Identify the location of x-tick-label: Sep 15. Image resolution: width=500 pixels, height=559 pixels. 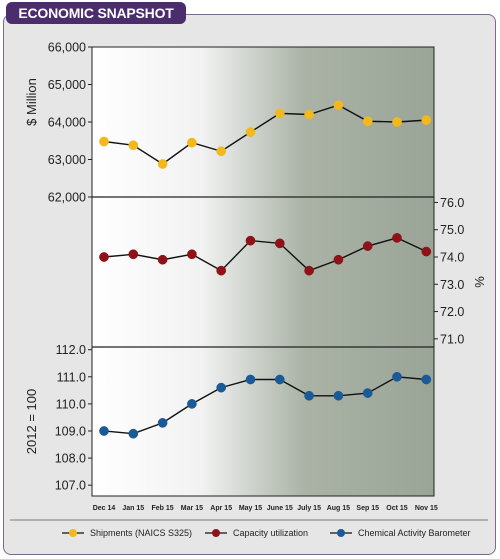
(367, 508).